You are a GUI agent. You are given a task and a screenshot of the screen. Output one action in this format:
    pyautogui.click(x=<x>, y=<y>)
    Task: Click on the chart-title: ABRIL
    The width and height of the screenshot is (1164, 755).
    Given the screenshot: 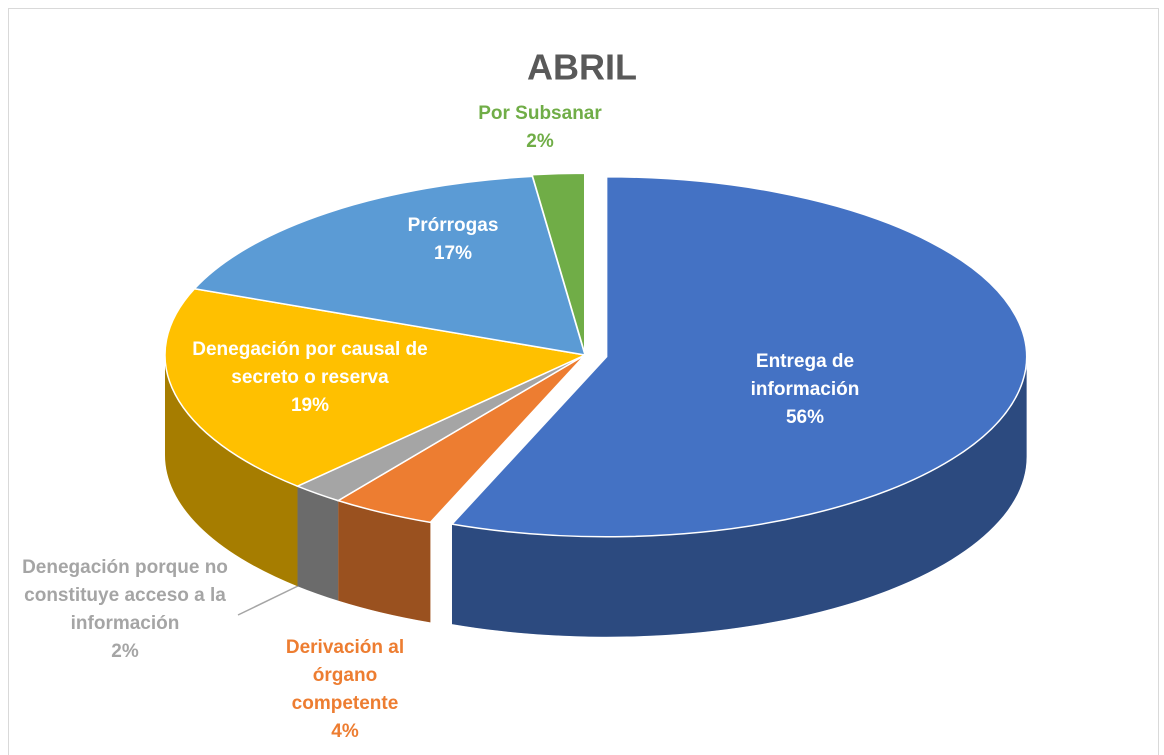 What is the action you would take?
    pyautogui.click(x=582, y=67)
    